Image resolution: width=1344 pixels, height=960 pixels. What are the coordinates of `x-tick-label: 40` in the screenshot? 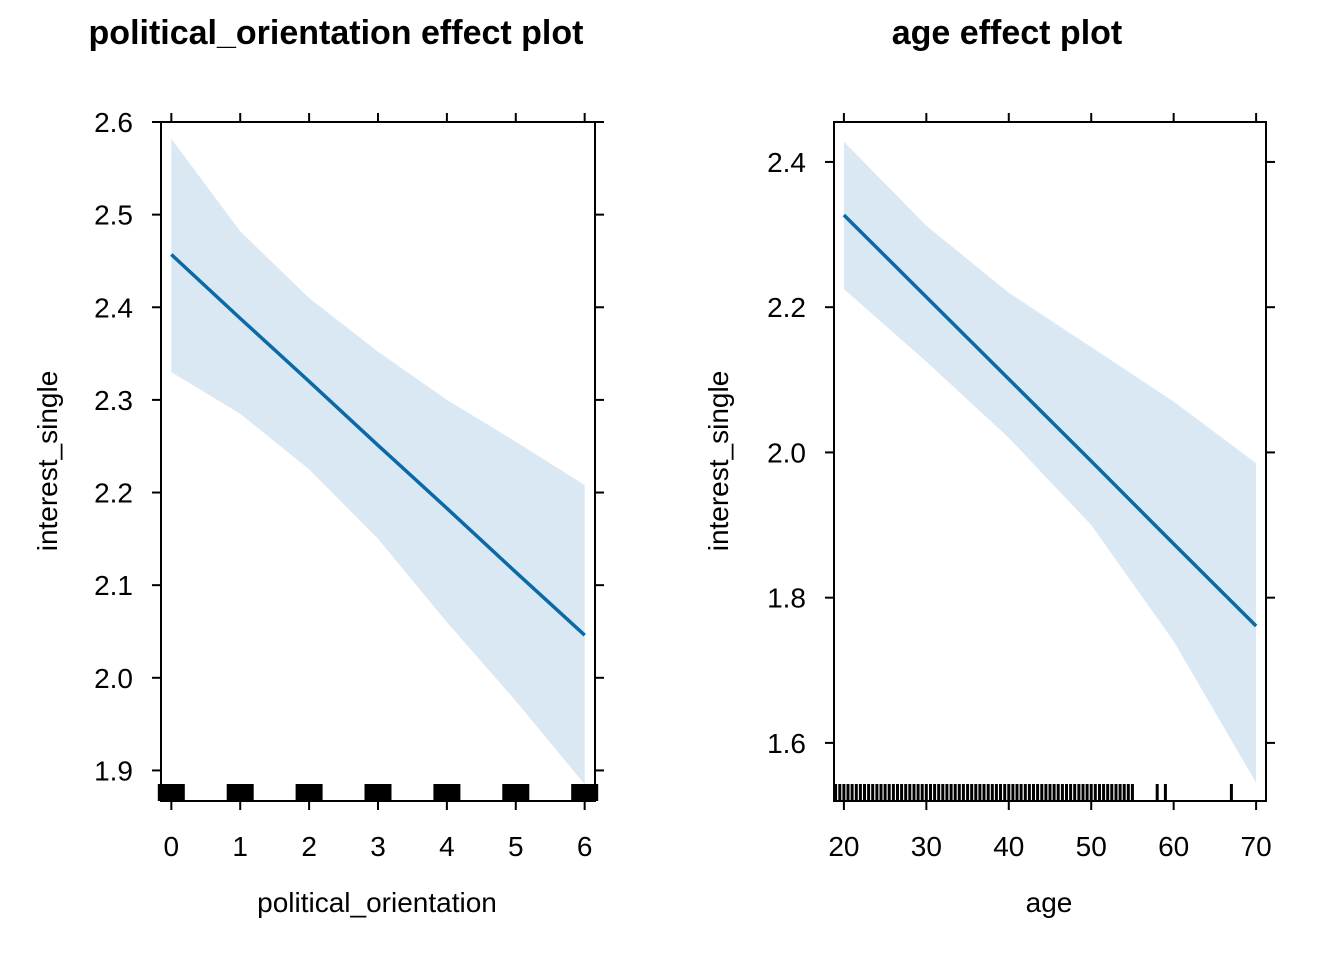 It's located at (1008, 846).